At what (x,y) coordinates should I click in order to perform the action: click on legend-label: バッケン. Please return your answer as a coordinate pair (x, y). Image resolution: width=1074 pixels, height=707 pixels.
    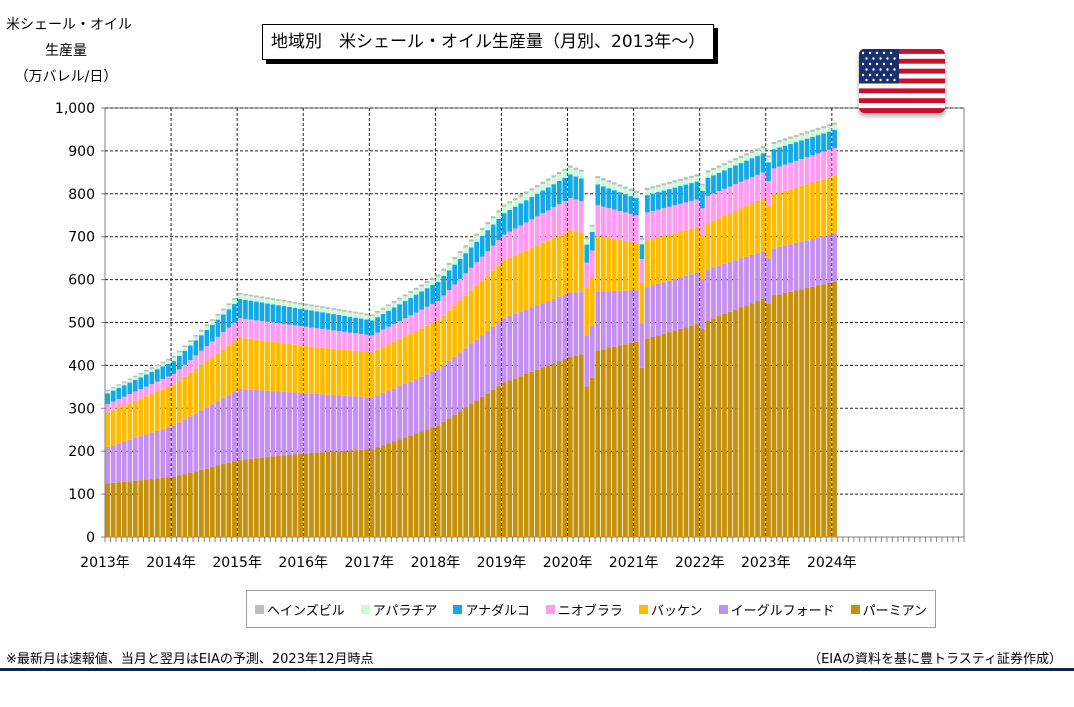
    Looking at the image, I should click on (676, 611).